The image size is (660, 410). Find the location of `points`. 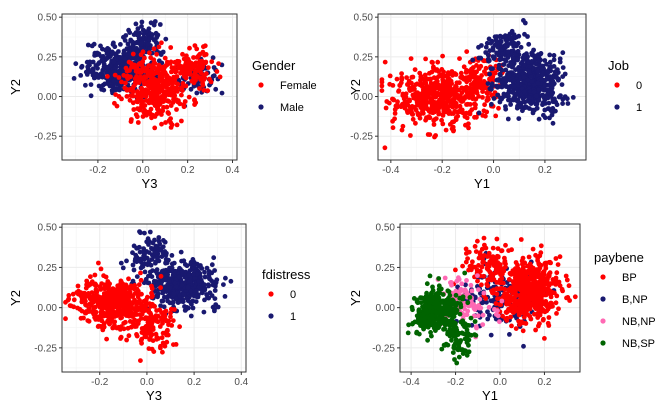

points is located at coordinates (148, 296).